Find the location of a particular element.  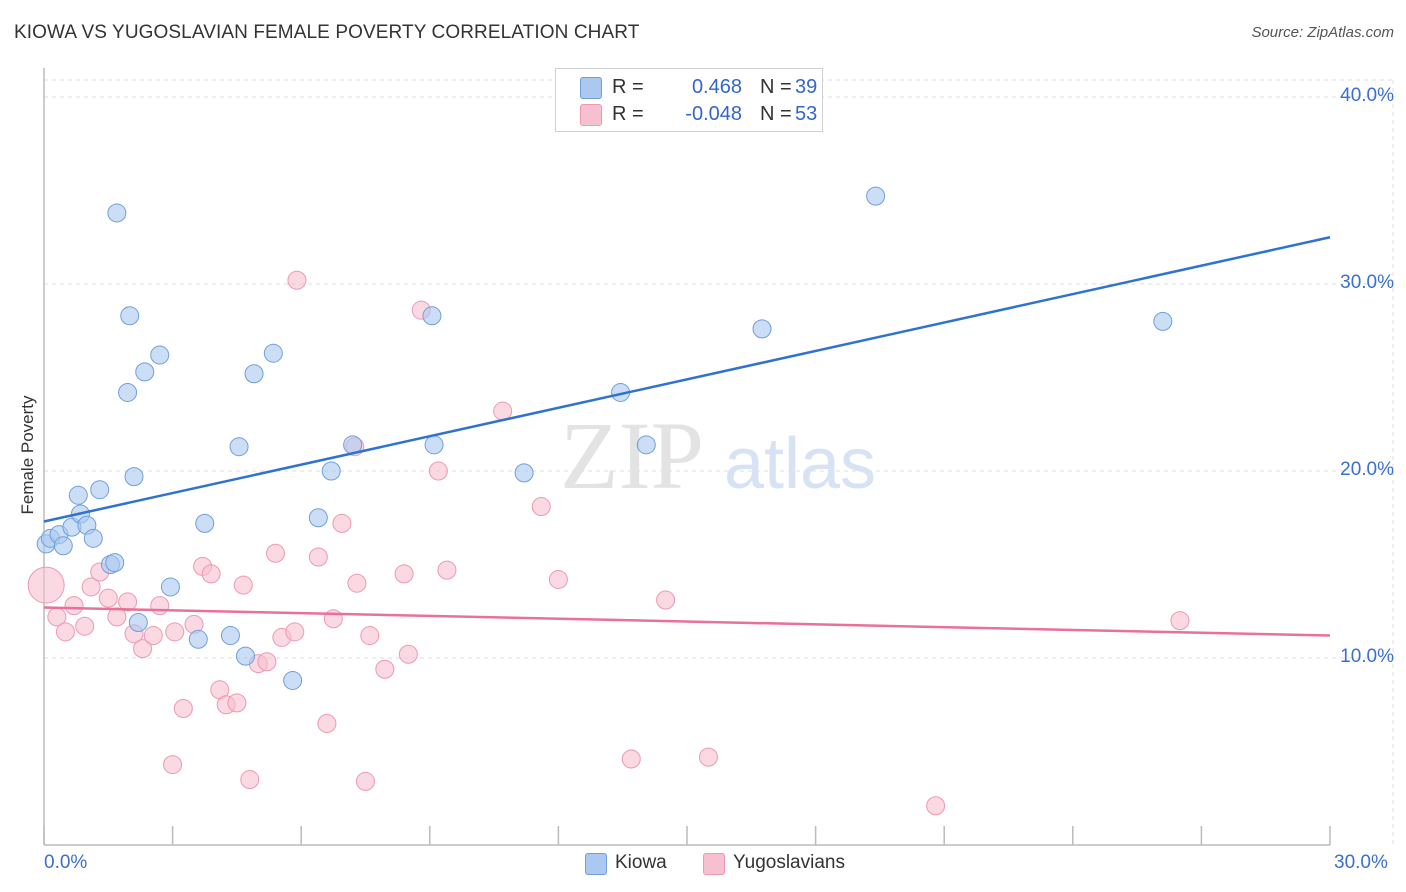

legend-r-value: -0.048 is located at coordinates (713, 114).